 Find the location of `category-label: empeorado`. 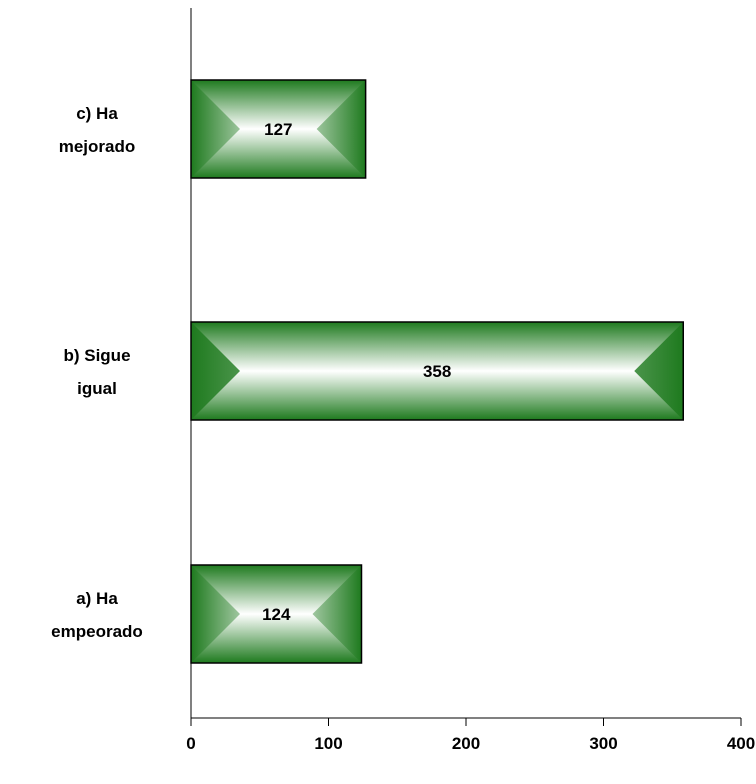

category-label: empeorado is located at coordinates (97, 631).